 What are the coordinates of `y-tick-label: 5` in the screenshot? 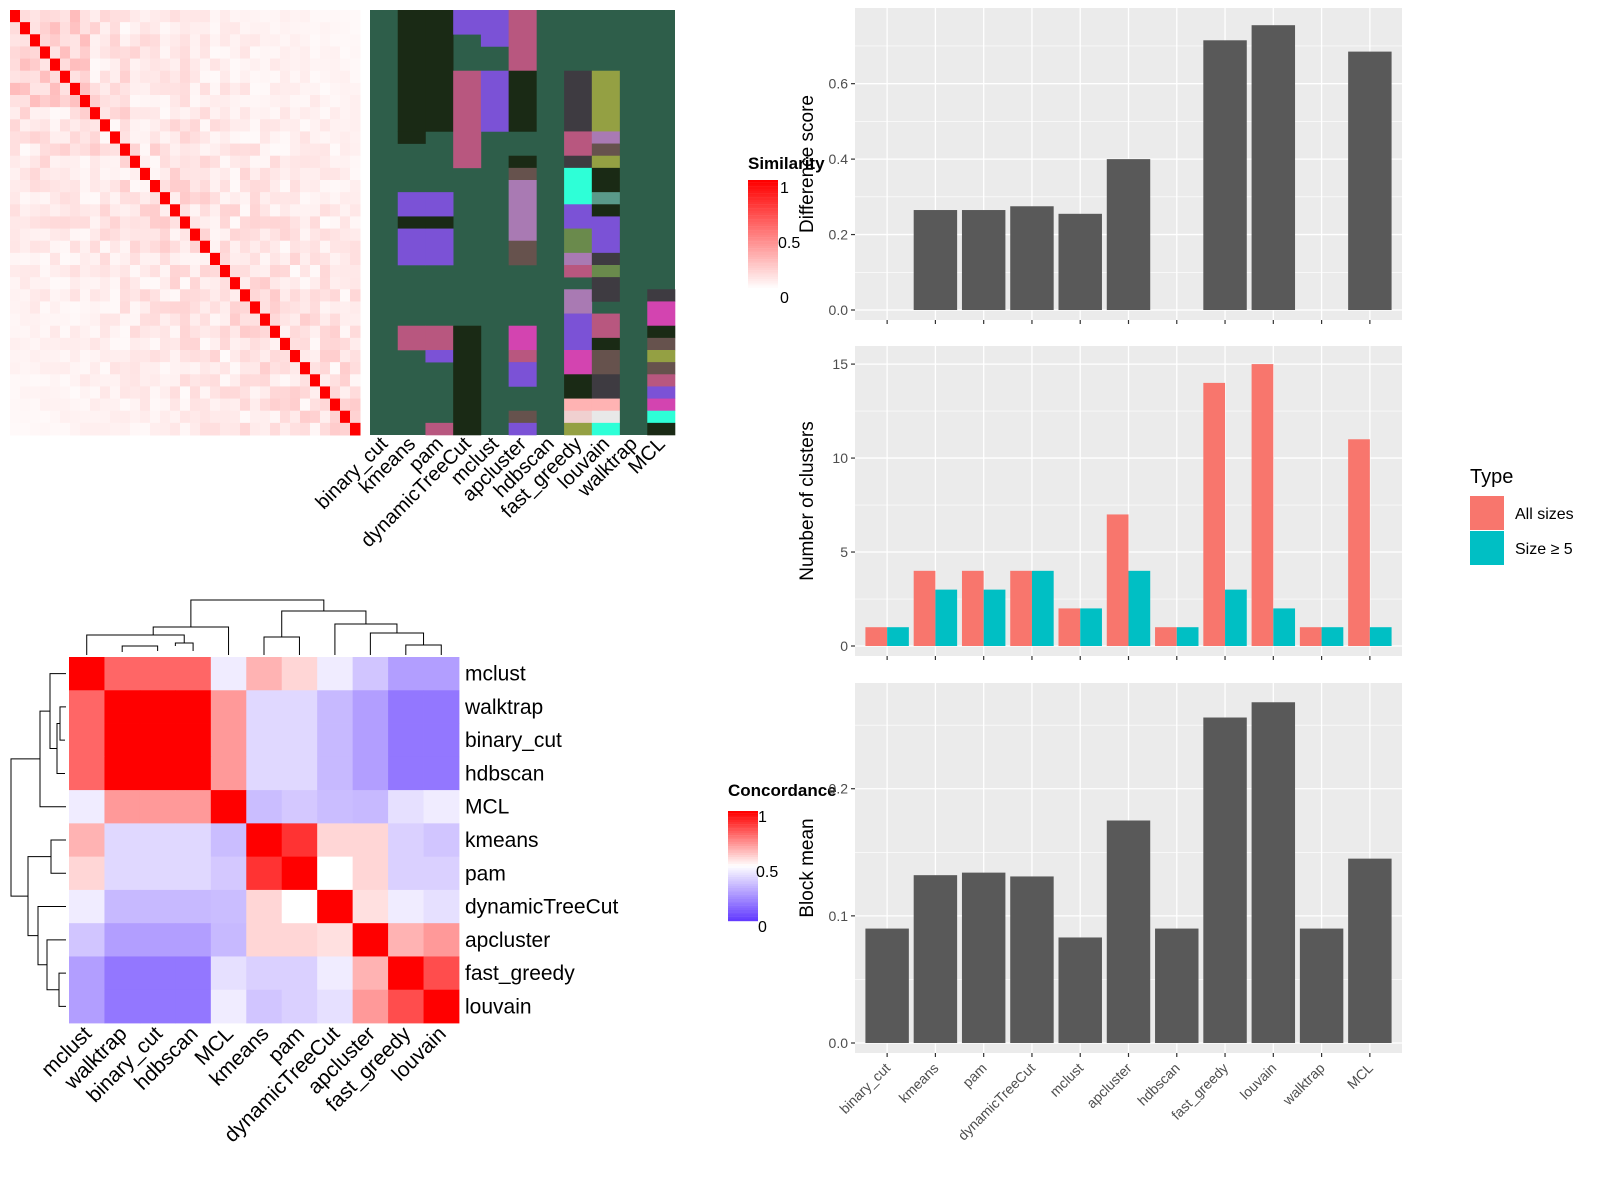 It's located at (844, 552).